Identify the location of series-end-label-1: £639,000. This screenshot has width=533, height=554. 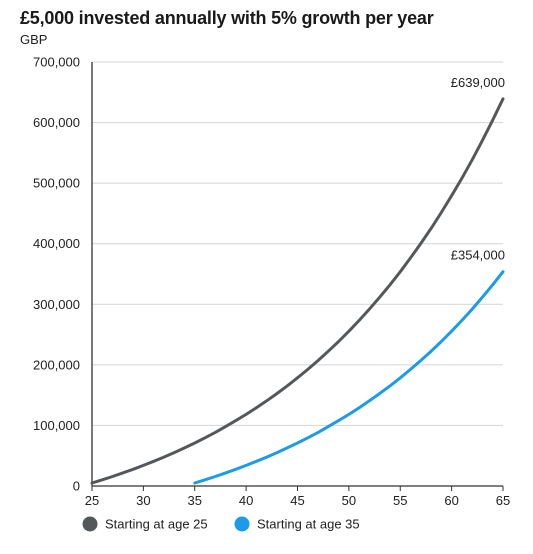
(478, 82).